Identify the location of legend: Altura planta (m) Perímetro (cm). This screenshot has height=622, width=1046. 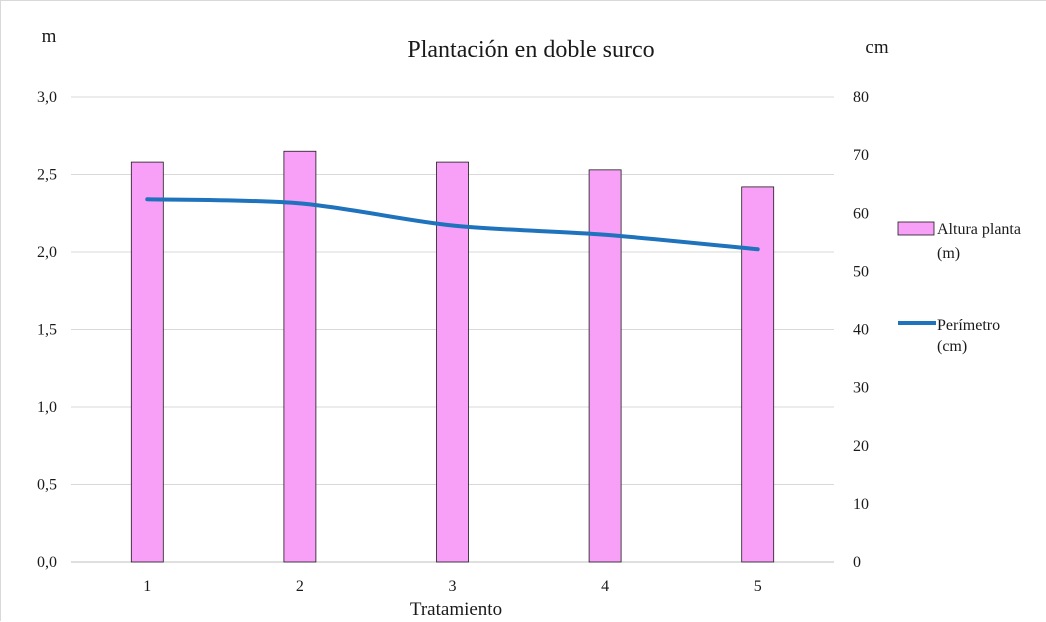
(959, 288).